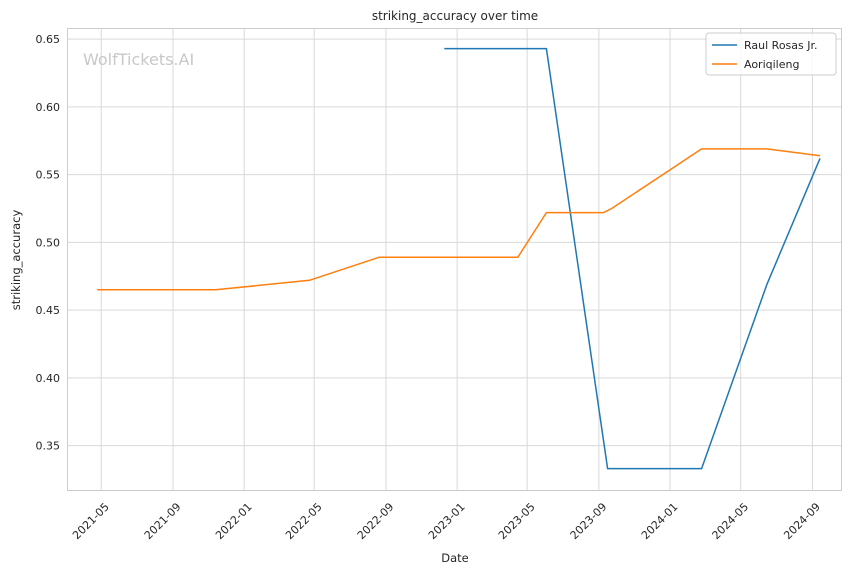 The image size is (852, 575). I want to click on y-tick-label: 0.45, so click(48, 310).